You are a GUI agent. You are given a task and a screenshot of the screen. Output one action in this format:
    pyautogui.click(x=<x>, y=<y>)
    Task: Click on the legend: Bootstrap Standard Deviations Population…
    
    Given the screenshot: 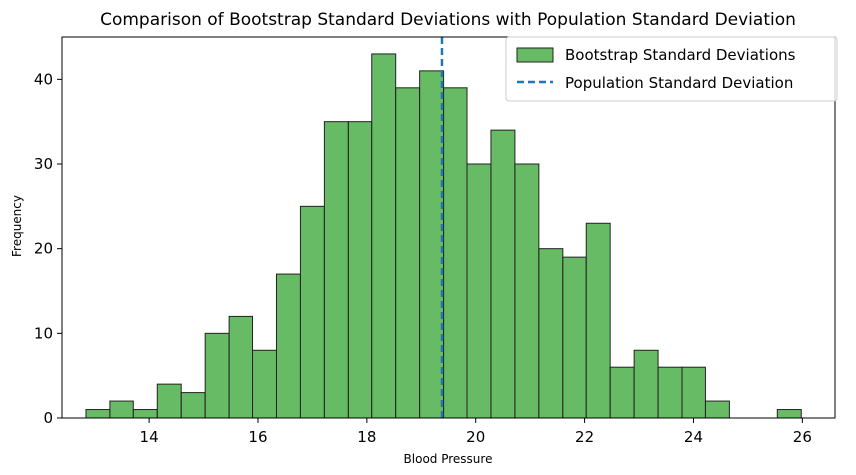 What is the action you would take?
    pyautogui.click(x=671, y=69)
    